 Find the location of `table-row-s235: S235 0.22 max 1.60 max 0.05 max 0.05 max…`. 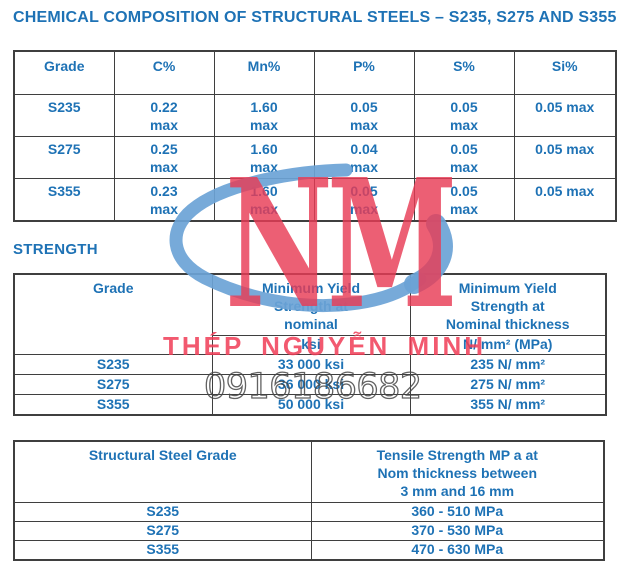

table-row-s235: S235 0.22 max 1.60 max 0.05 max 0.05 max… is located at coordinates (315, 115).